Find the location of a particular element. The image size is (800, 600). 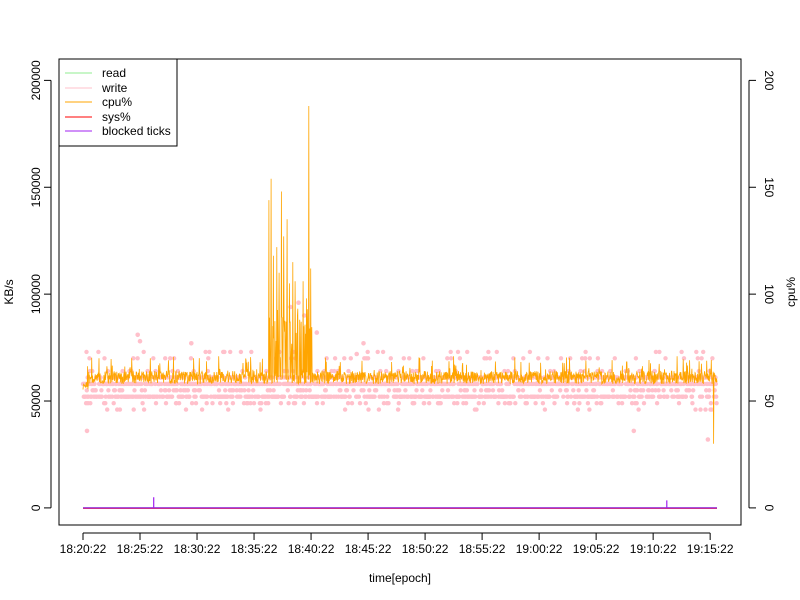

x-tick-label: 19:05:22 is located at coordinates (596, 549).